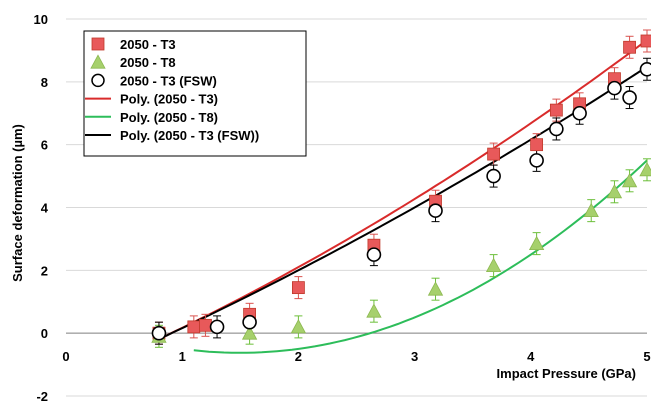 The image size is (651, 403). I want to click on y-tick-label: -2, so click(42, 396).